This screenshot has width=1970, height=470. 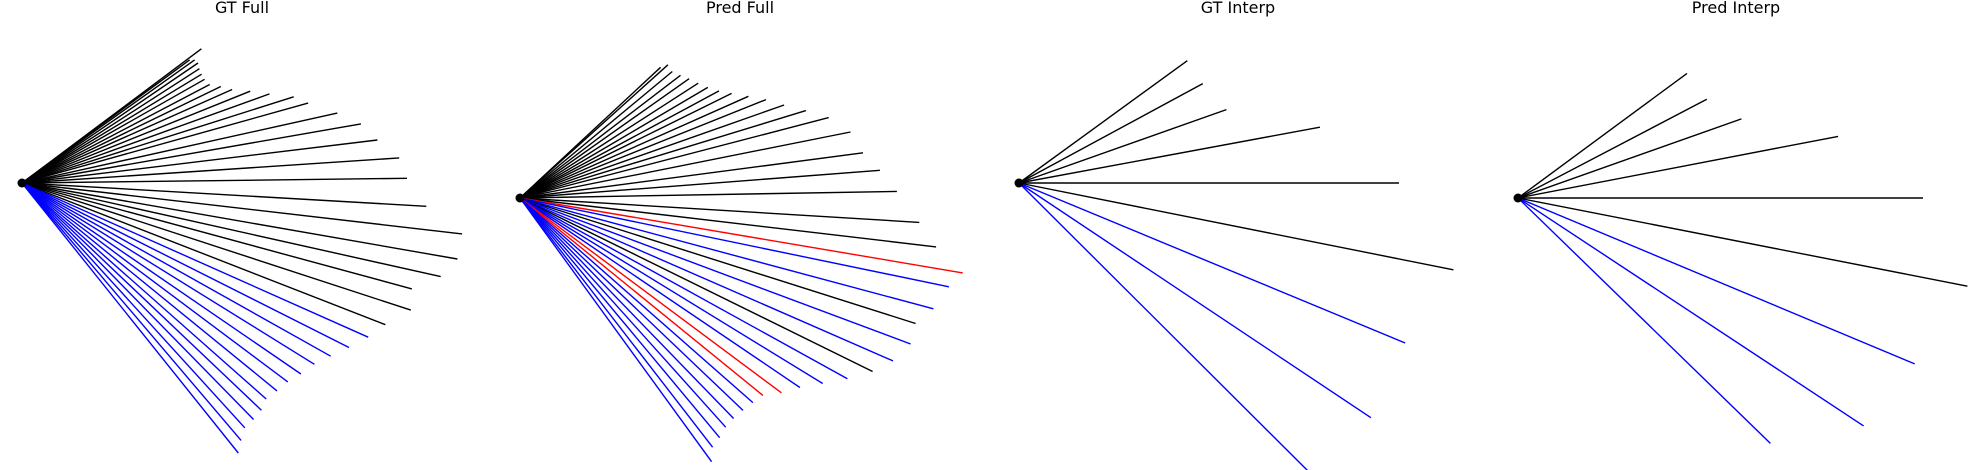 I want to click on panel-title-gt-full: GT Full, so click(x=242, y=8).